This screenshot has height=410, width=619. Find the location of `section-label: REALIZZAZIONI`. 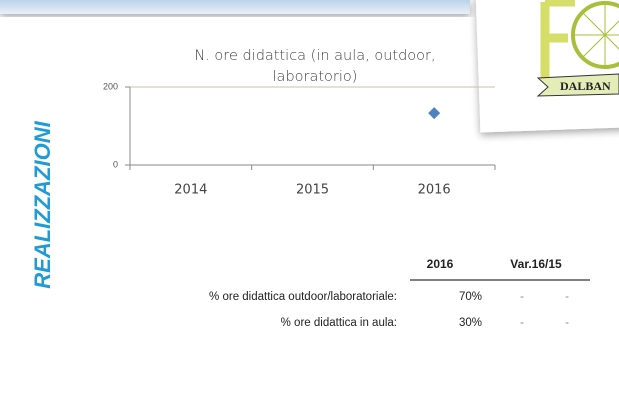

section-label: REALIZZAZIONI is located at coordinates (42, 204).